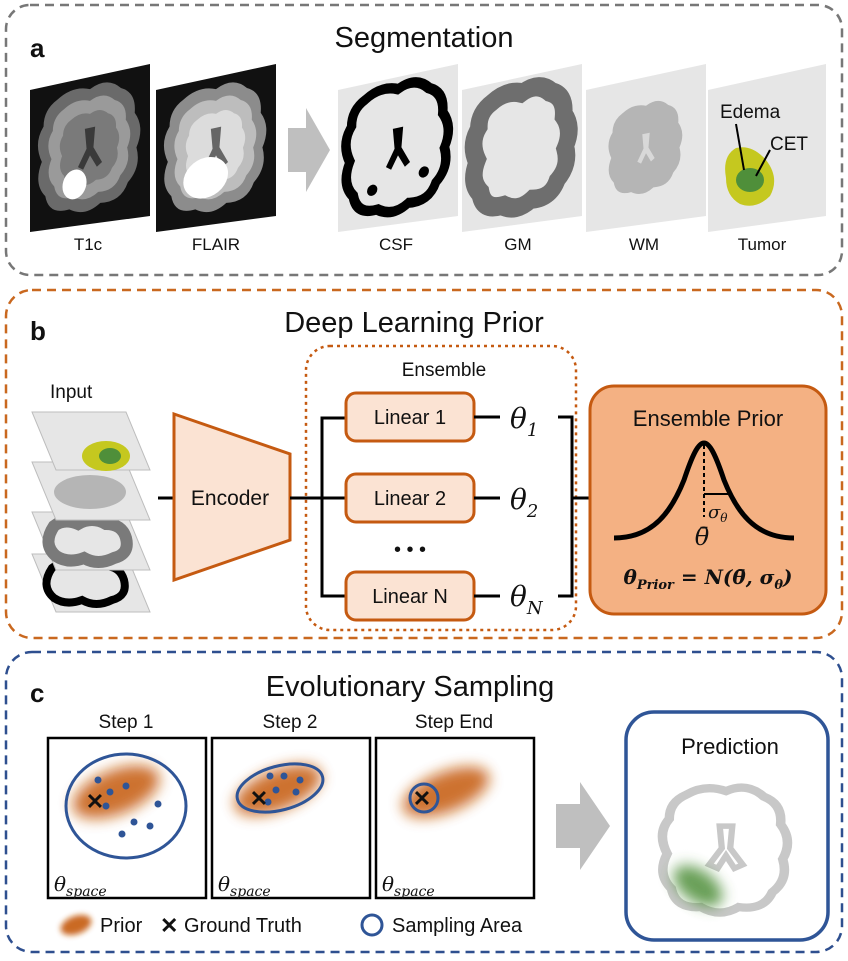 This screenshot has width=848, height=961. Describe the element at coordinates (410, 499) in the screenshot. I see `linear-2-label: Linear 2` at that location.